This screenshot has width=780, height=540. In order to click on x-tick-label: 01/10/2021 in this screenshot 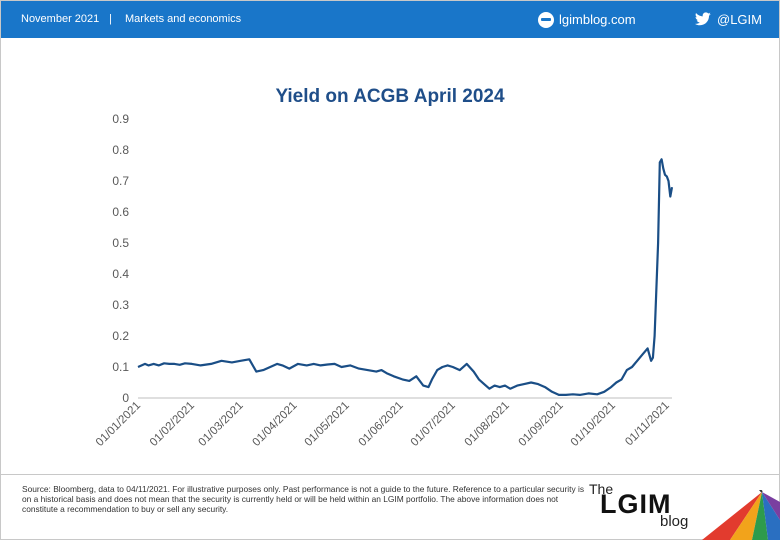, I will do `click(593, 424)`.